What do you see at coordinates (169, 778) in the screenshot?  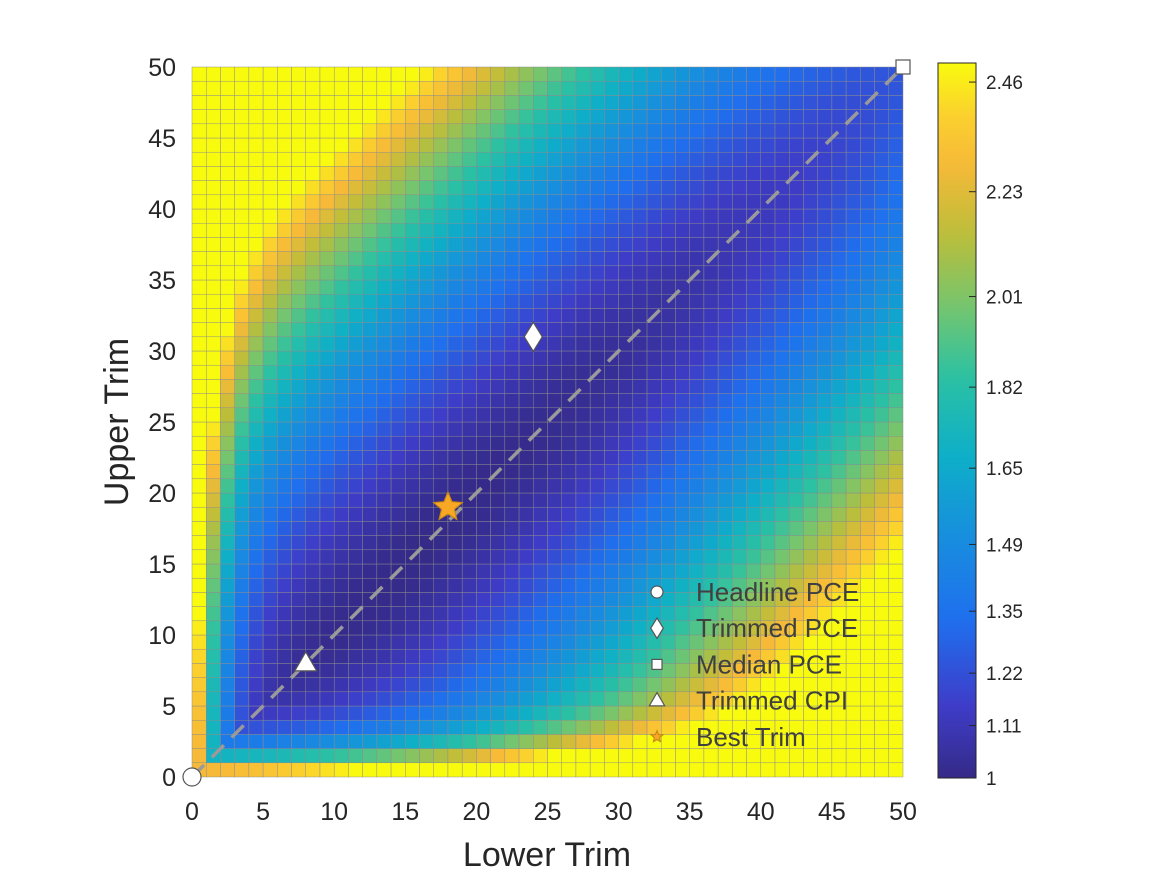 I see `y-tick-label: 0` at bounding box center [169, 778].